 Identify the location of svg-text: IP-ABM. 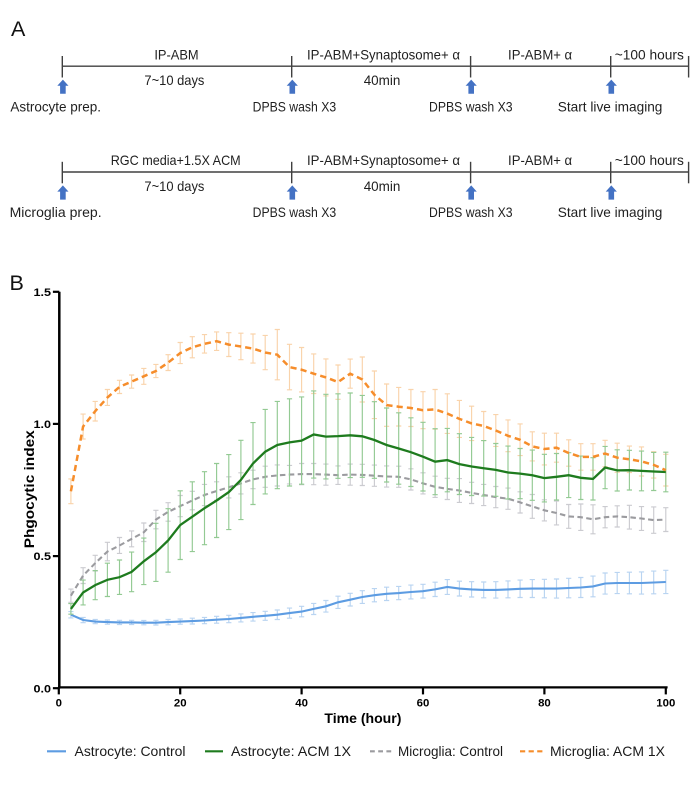
(176, 54).